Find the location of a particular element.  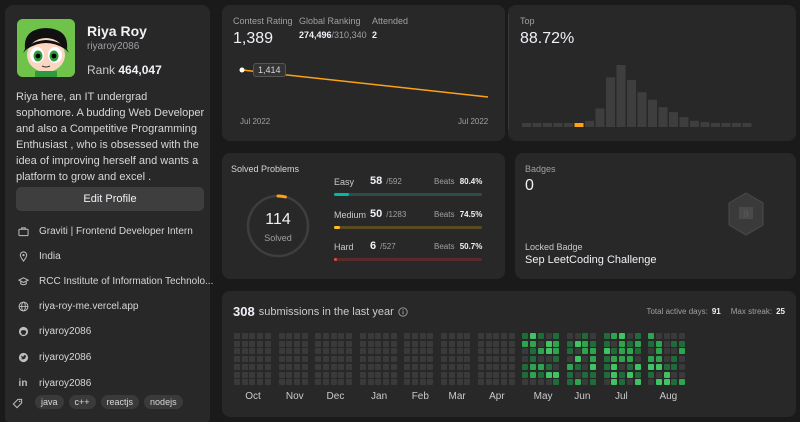

skill-tag: c++ is located at coordinates (82, 402).